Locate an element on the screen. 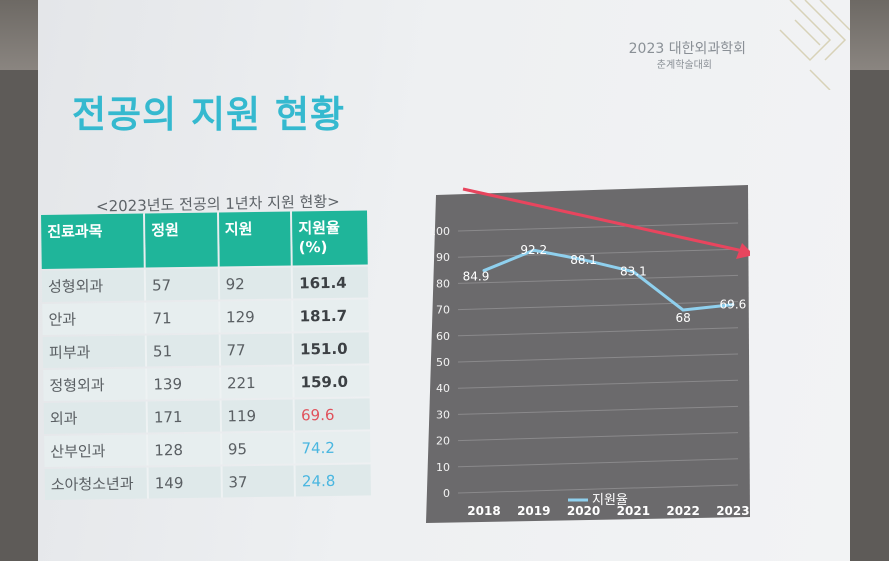 This screenshot has height=561, width=889. cell-rate: 181.7 is located at coordinates (331, 315).